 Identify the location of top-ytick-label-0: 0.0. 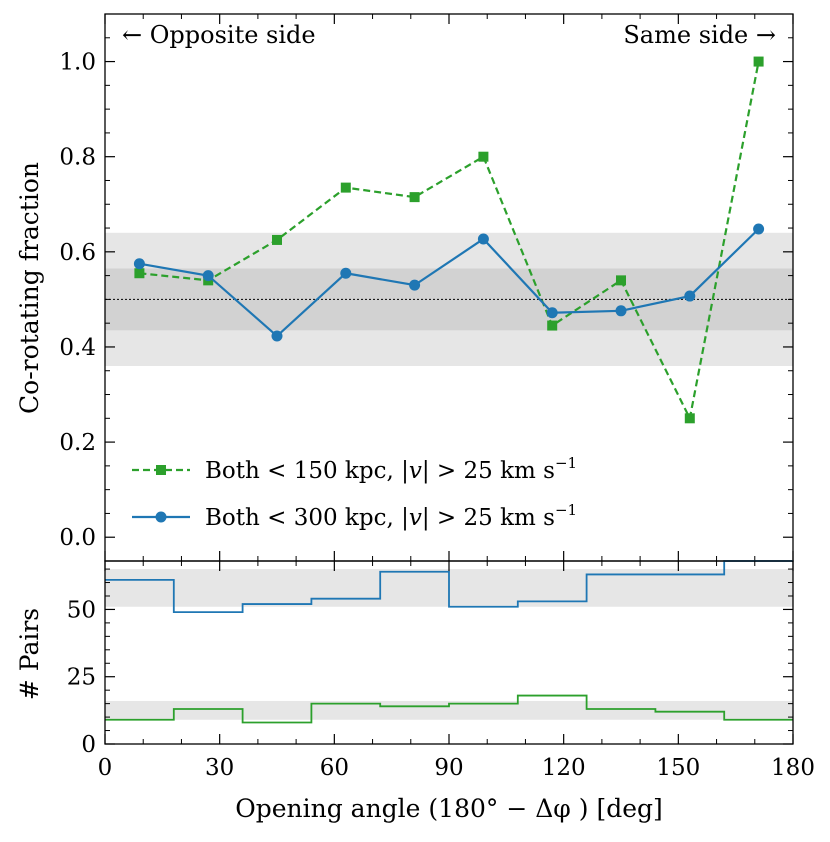
(77, 538).